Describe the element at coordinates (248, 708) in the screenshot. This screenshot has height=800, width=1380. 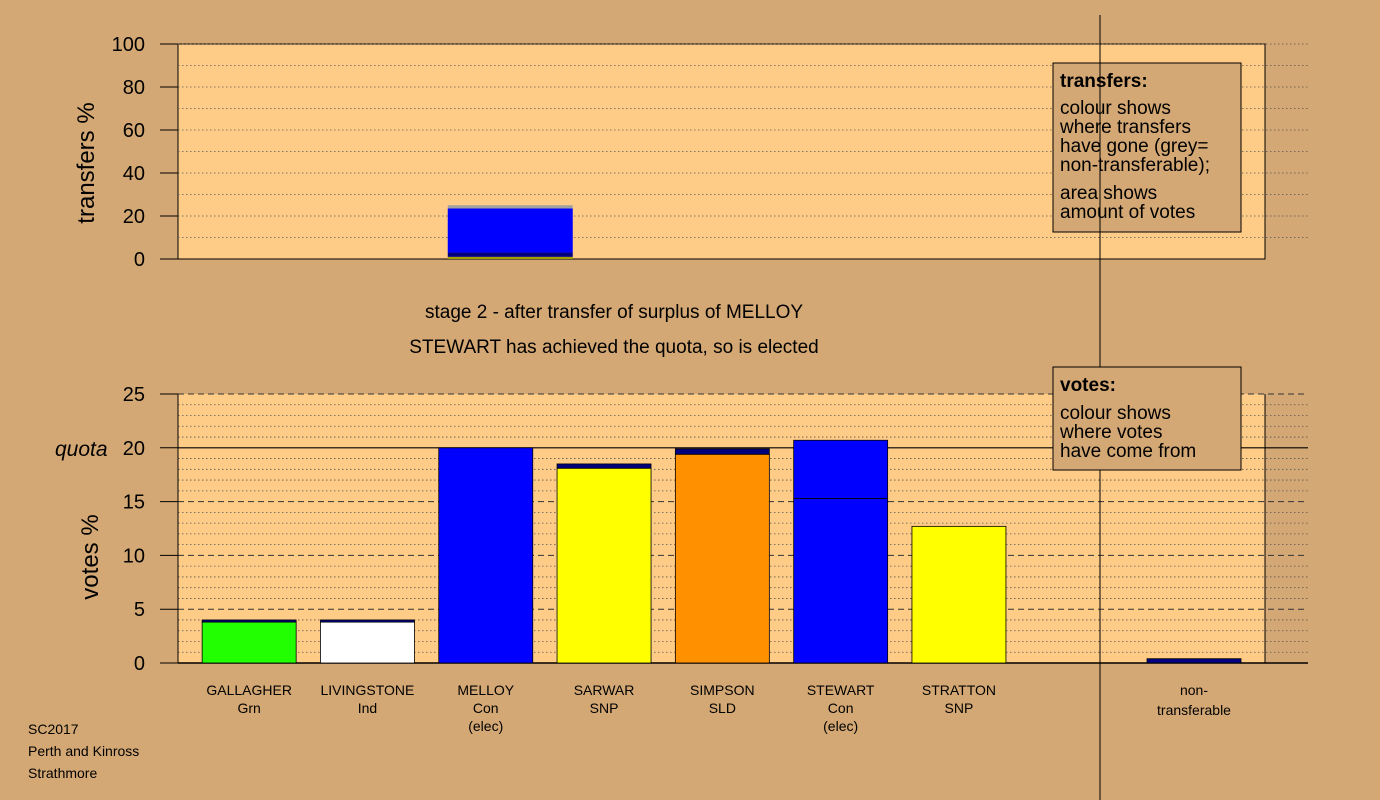
I see `candidate-party: Grn` at that location.